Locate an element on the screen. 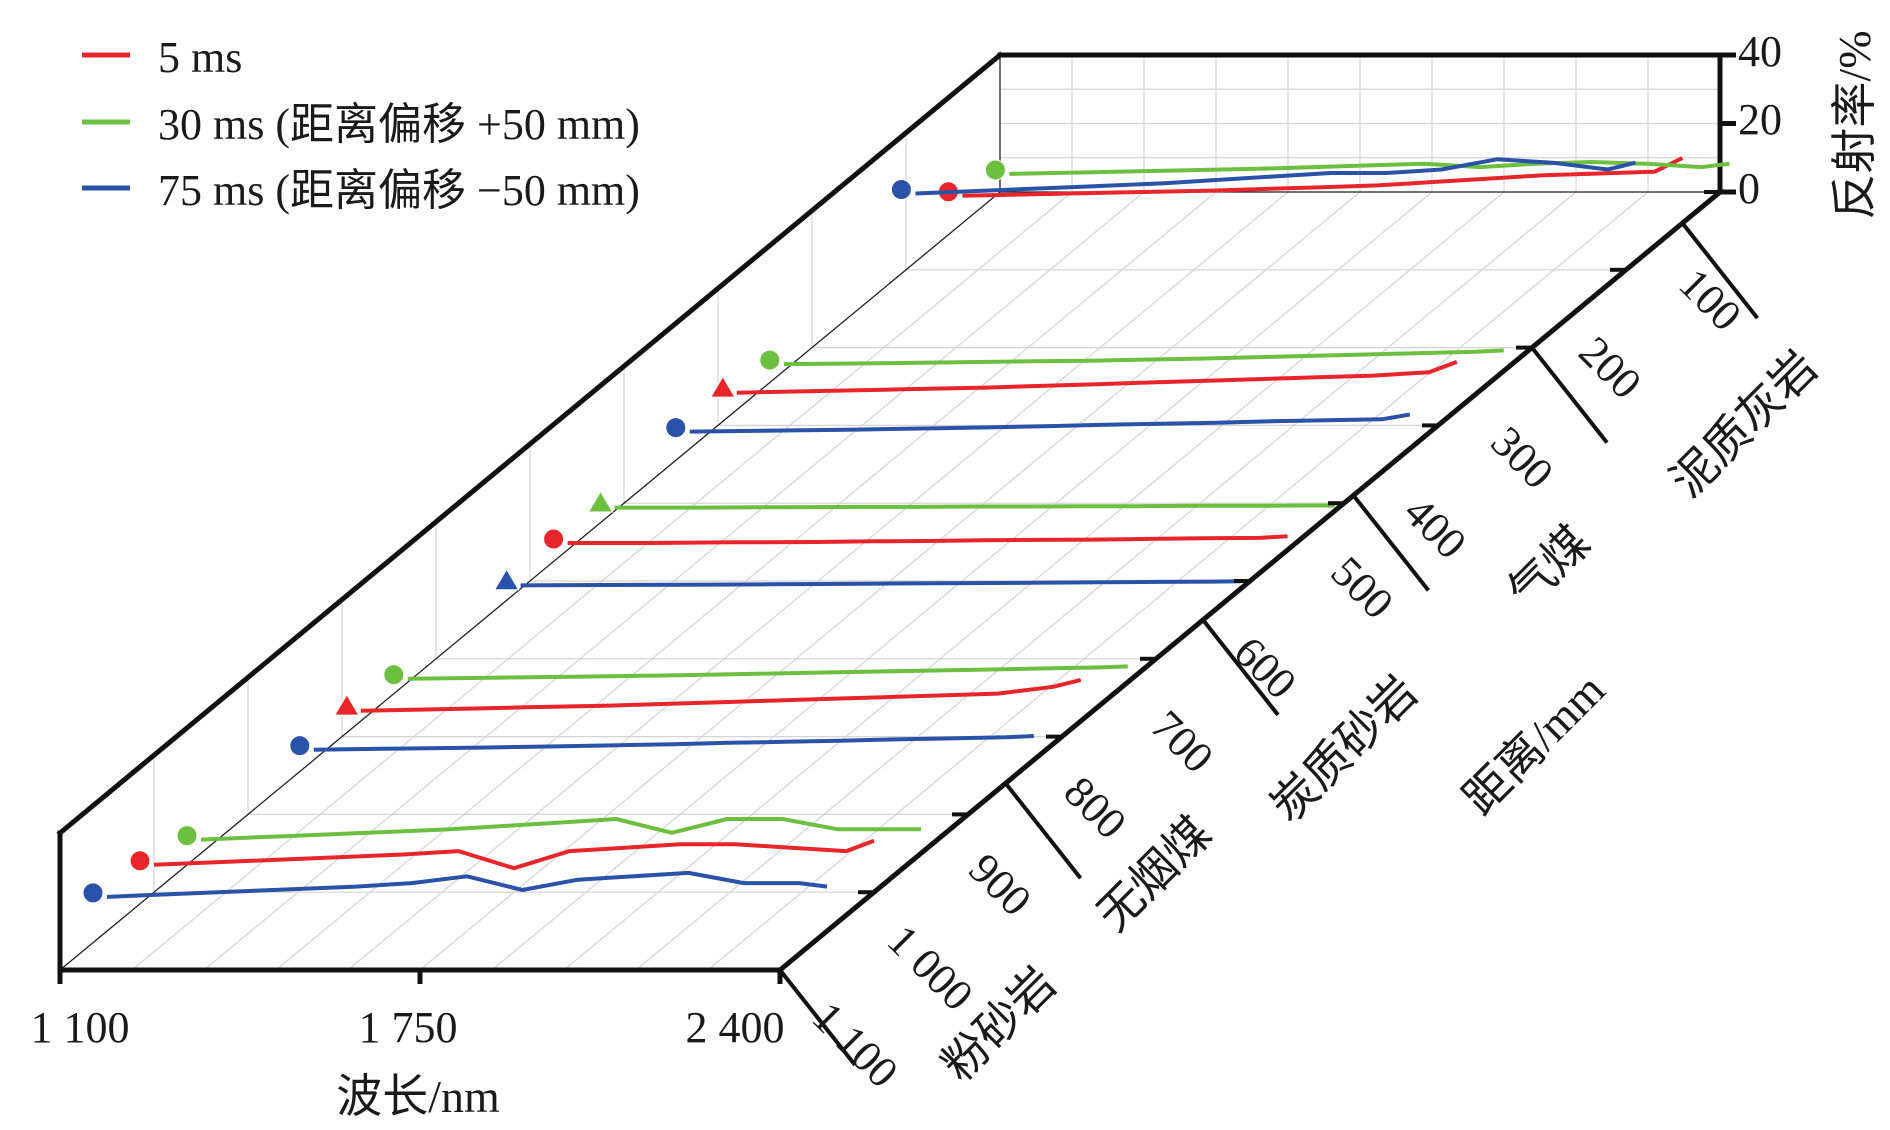 The width and height of the screenshot is (1890, 1130). legend-label-5ms: 5 ms is located at coordinates (200, 57).